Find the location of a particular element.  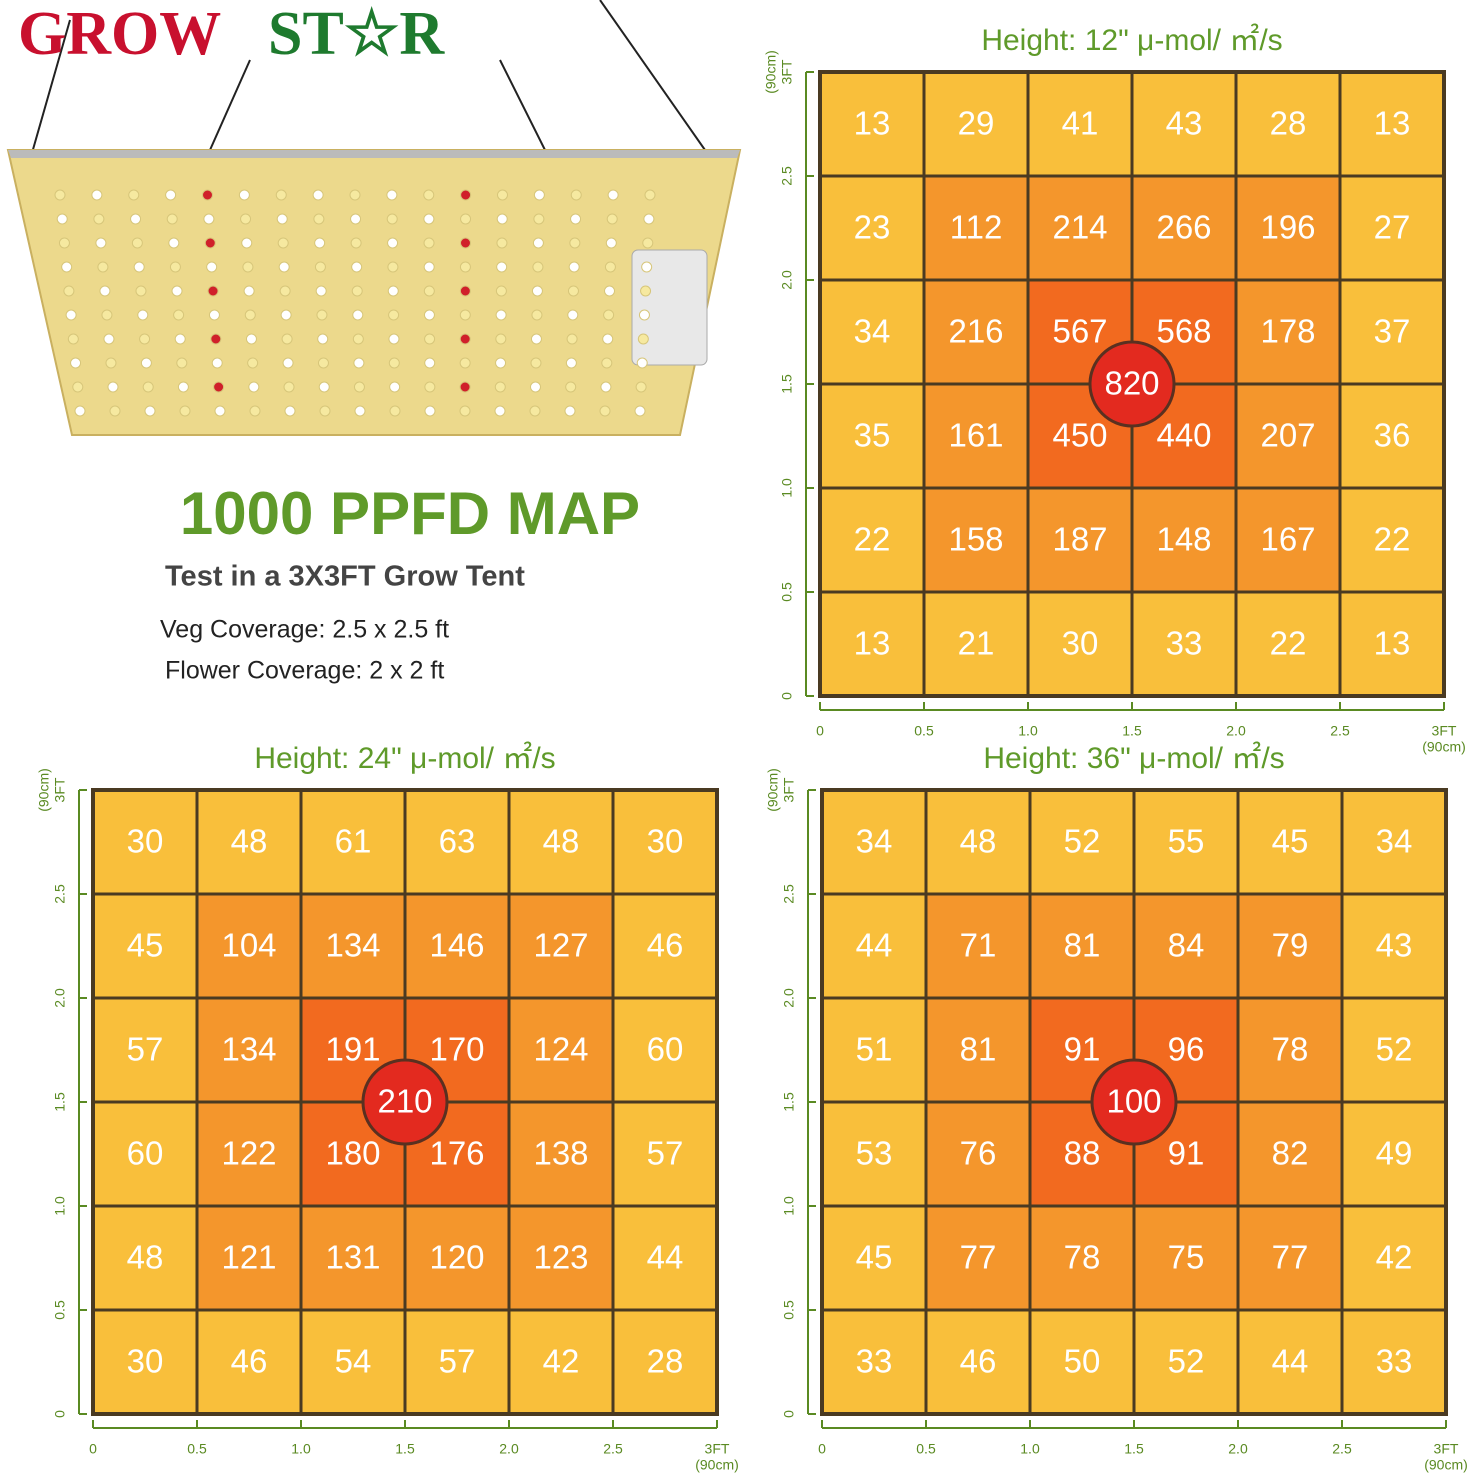

cell-value: 216 is located at coordinates (975, 331).